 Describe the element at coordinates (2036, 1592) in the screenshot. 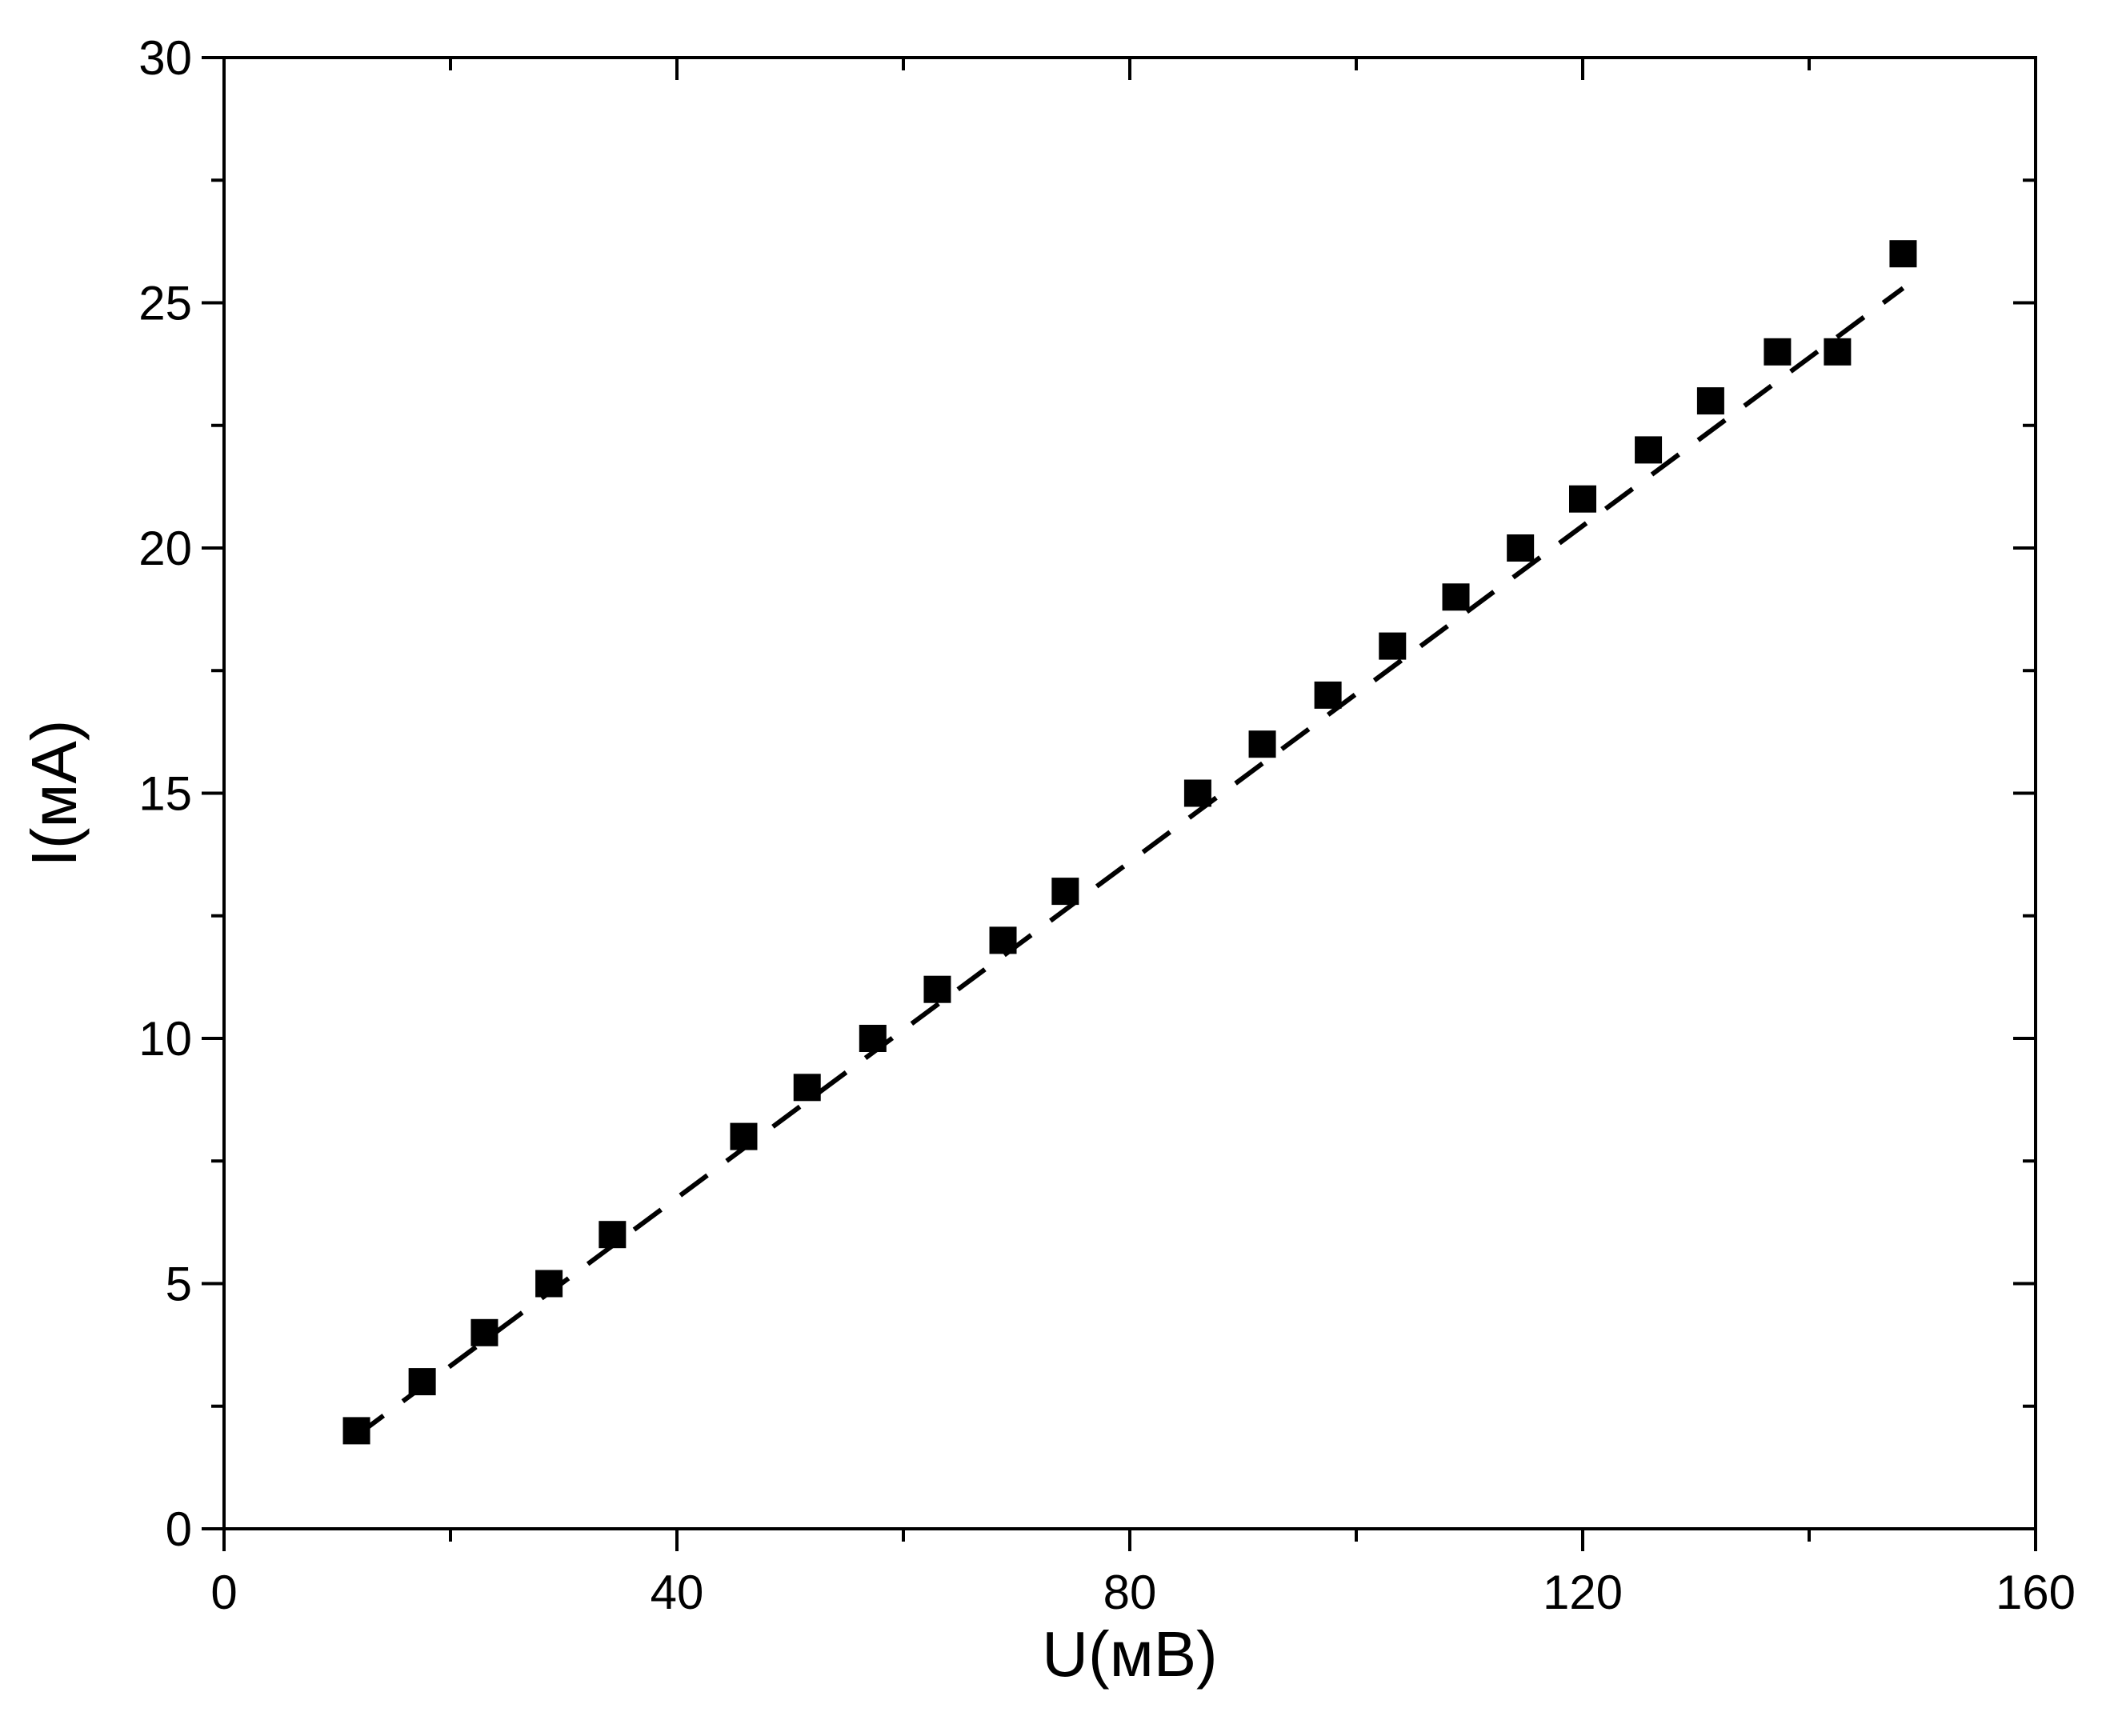

I see `x-tick-label: 160` at that location.